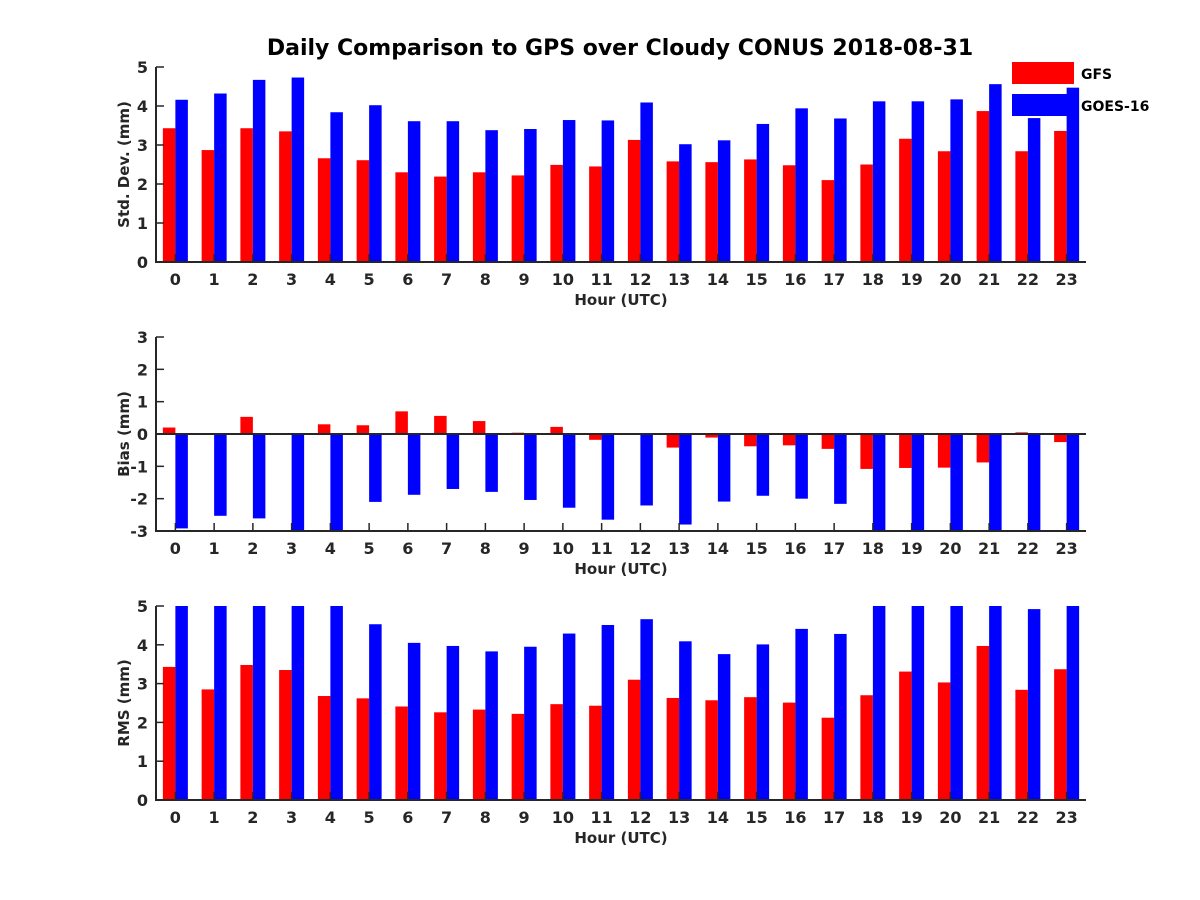 The height and width of the screenshot is (900, 1200). I want to click on y-tick-label: 2, so click(142, 369).